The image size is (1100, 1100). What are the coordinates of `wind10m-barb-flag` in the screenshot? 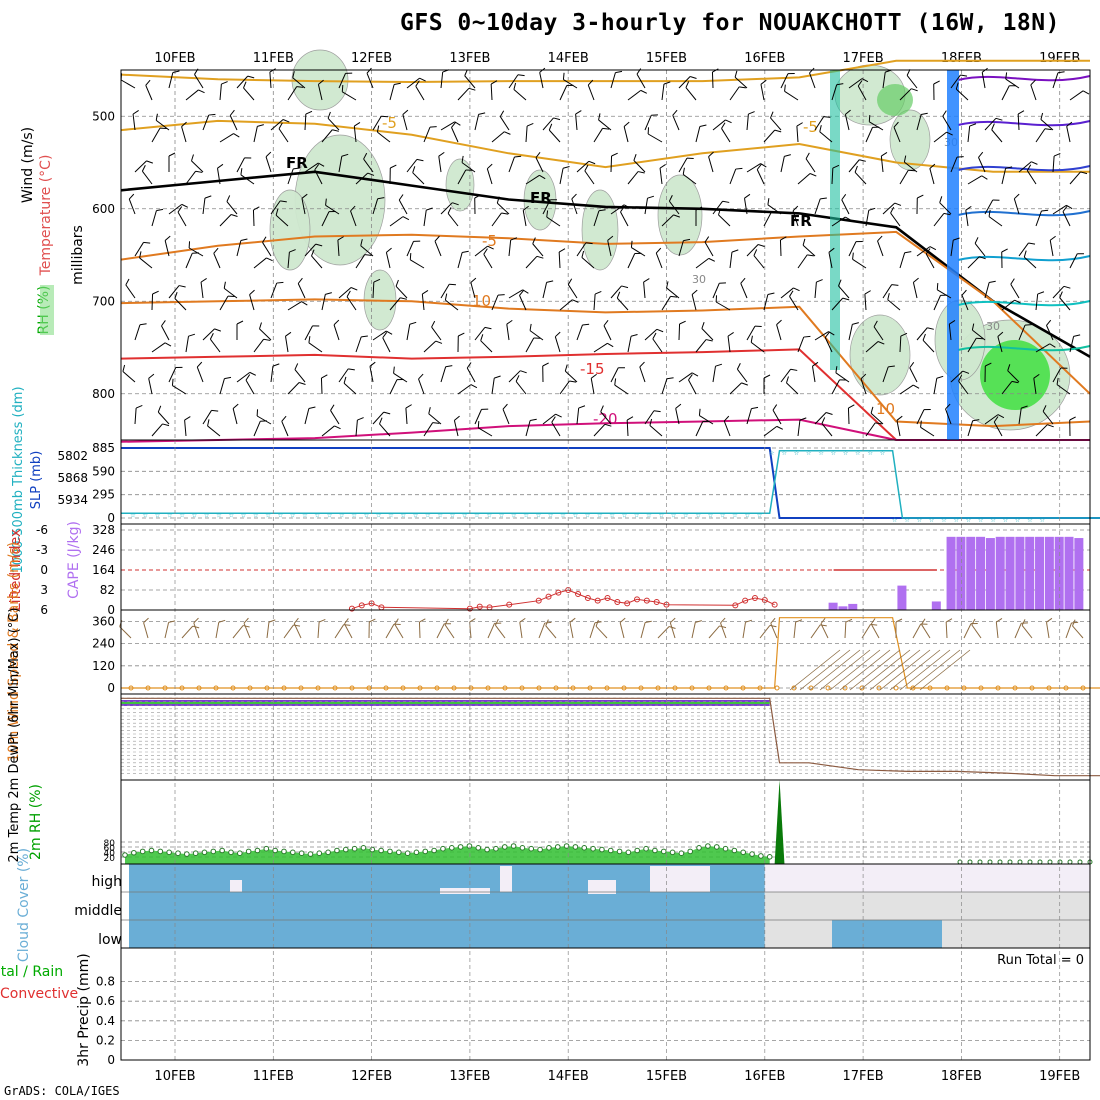 It's located at (873, 621).